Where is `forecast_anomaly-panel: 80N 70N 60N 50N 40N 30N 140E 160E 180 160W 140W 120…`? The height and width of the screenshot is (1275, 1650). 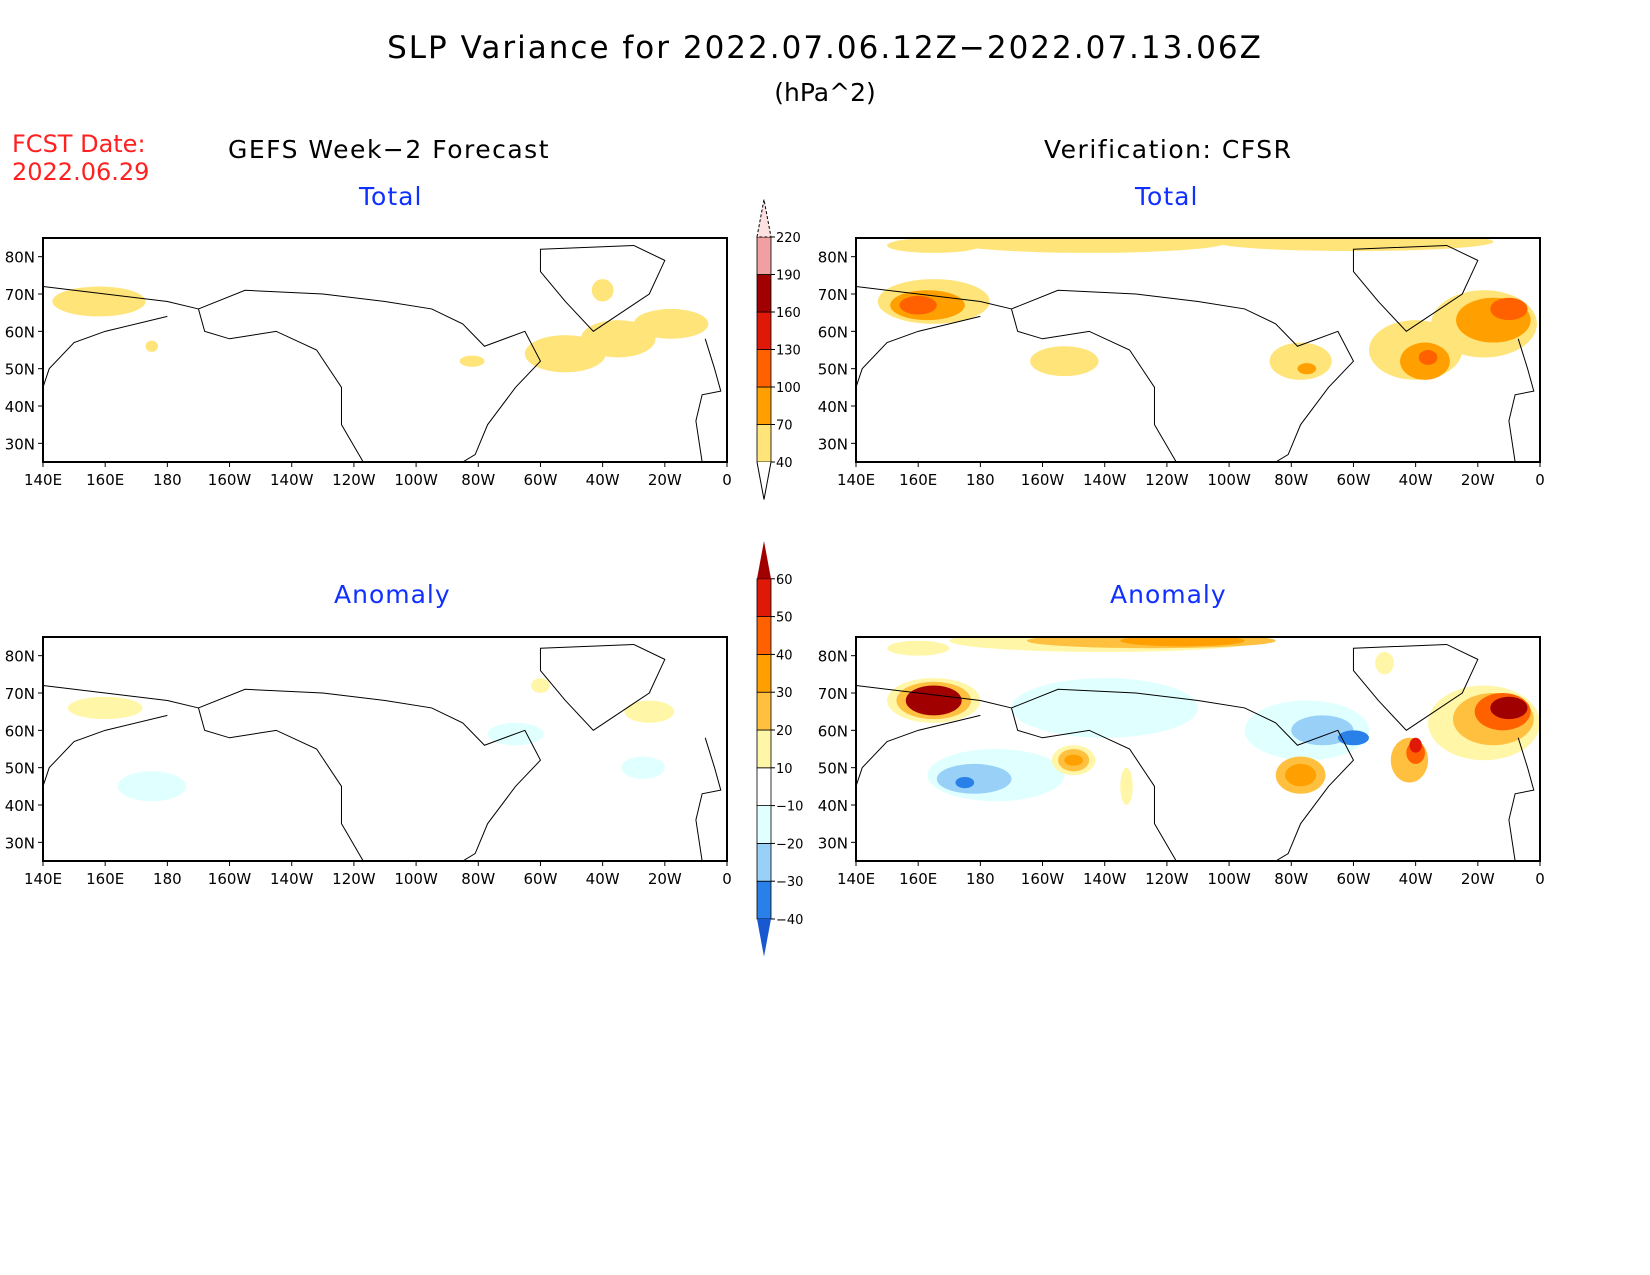
forecast_anomaly-panel: 80N 70N 60N 50N 40N 30N 140E 160E 180 160W 140W 120… is located at coordinates (368, 762).